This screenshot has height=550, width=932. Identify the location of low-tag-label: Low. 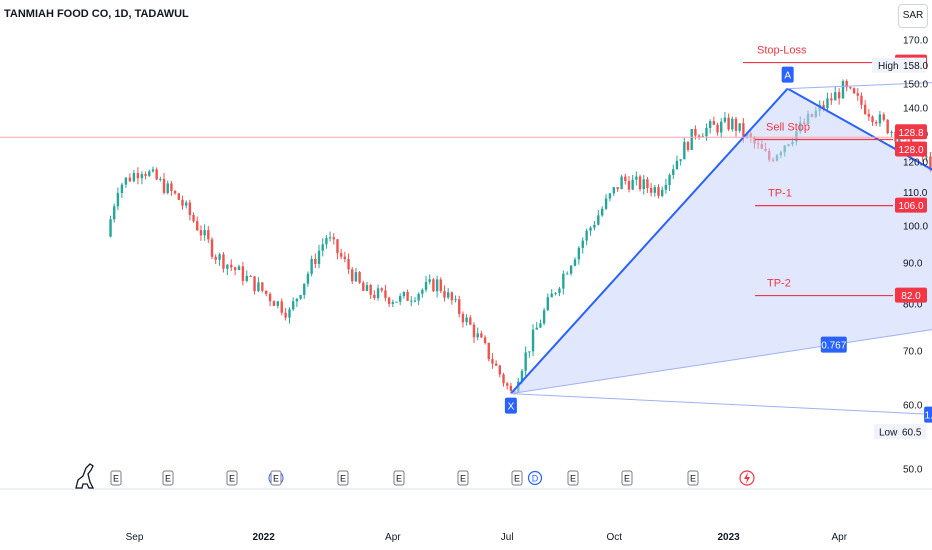
(888, 433).